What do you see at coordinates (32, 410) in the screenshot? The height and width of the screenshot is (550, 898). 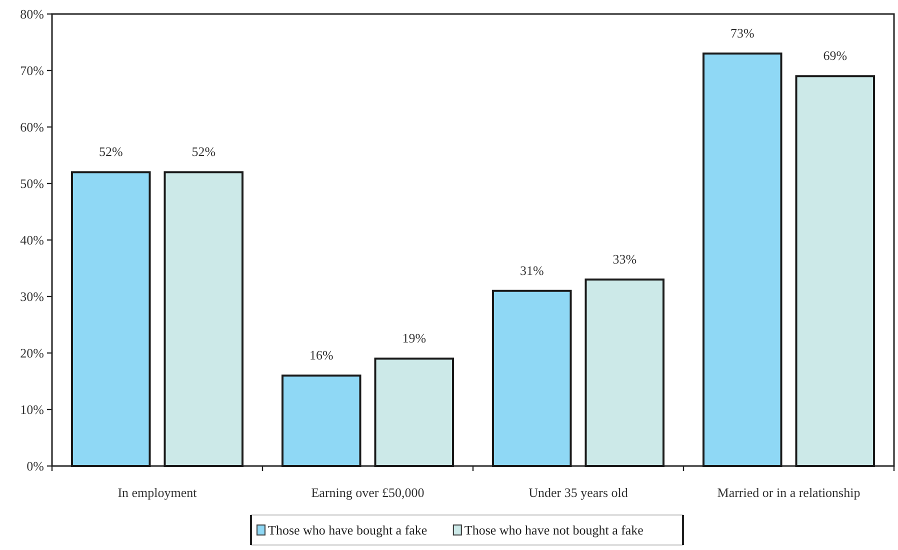 I see `y-tick-label: 10%` at bounding box center [32, 410].